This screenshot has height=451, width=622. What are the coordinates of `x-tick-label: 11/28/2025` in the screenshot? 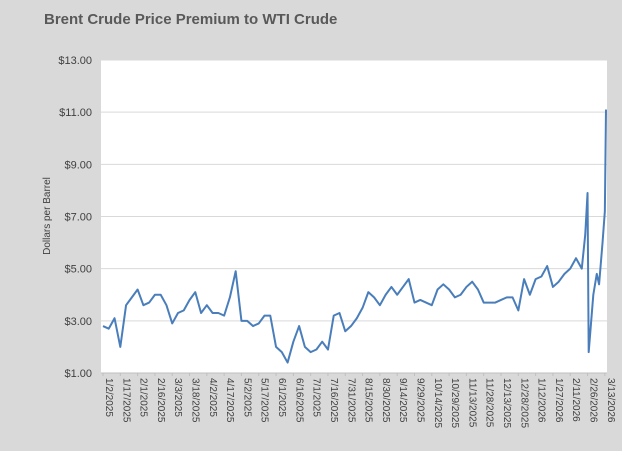 It's located at (489, 403).